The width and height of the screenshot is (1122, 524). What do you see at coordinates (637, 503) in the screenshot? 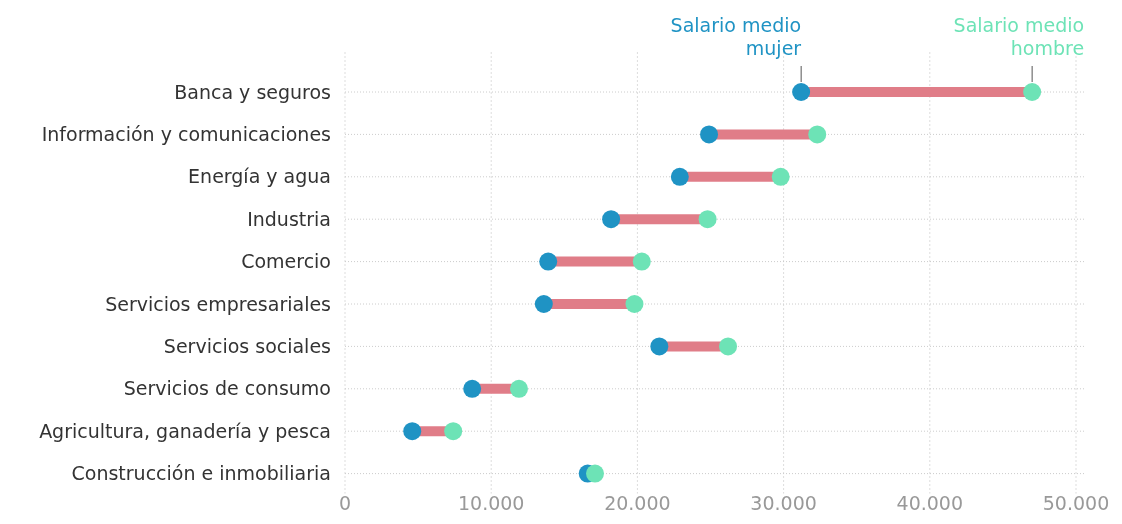
I see `x-tick-label: 20.000` at bounding box center [637, 503].